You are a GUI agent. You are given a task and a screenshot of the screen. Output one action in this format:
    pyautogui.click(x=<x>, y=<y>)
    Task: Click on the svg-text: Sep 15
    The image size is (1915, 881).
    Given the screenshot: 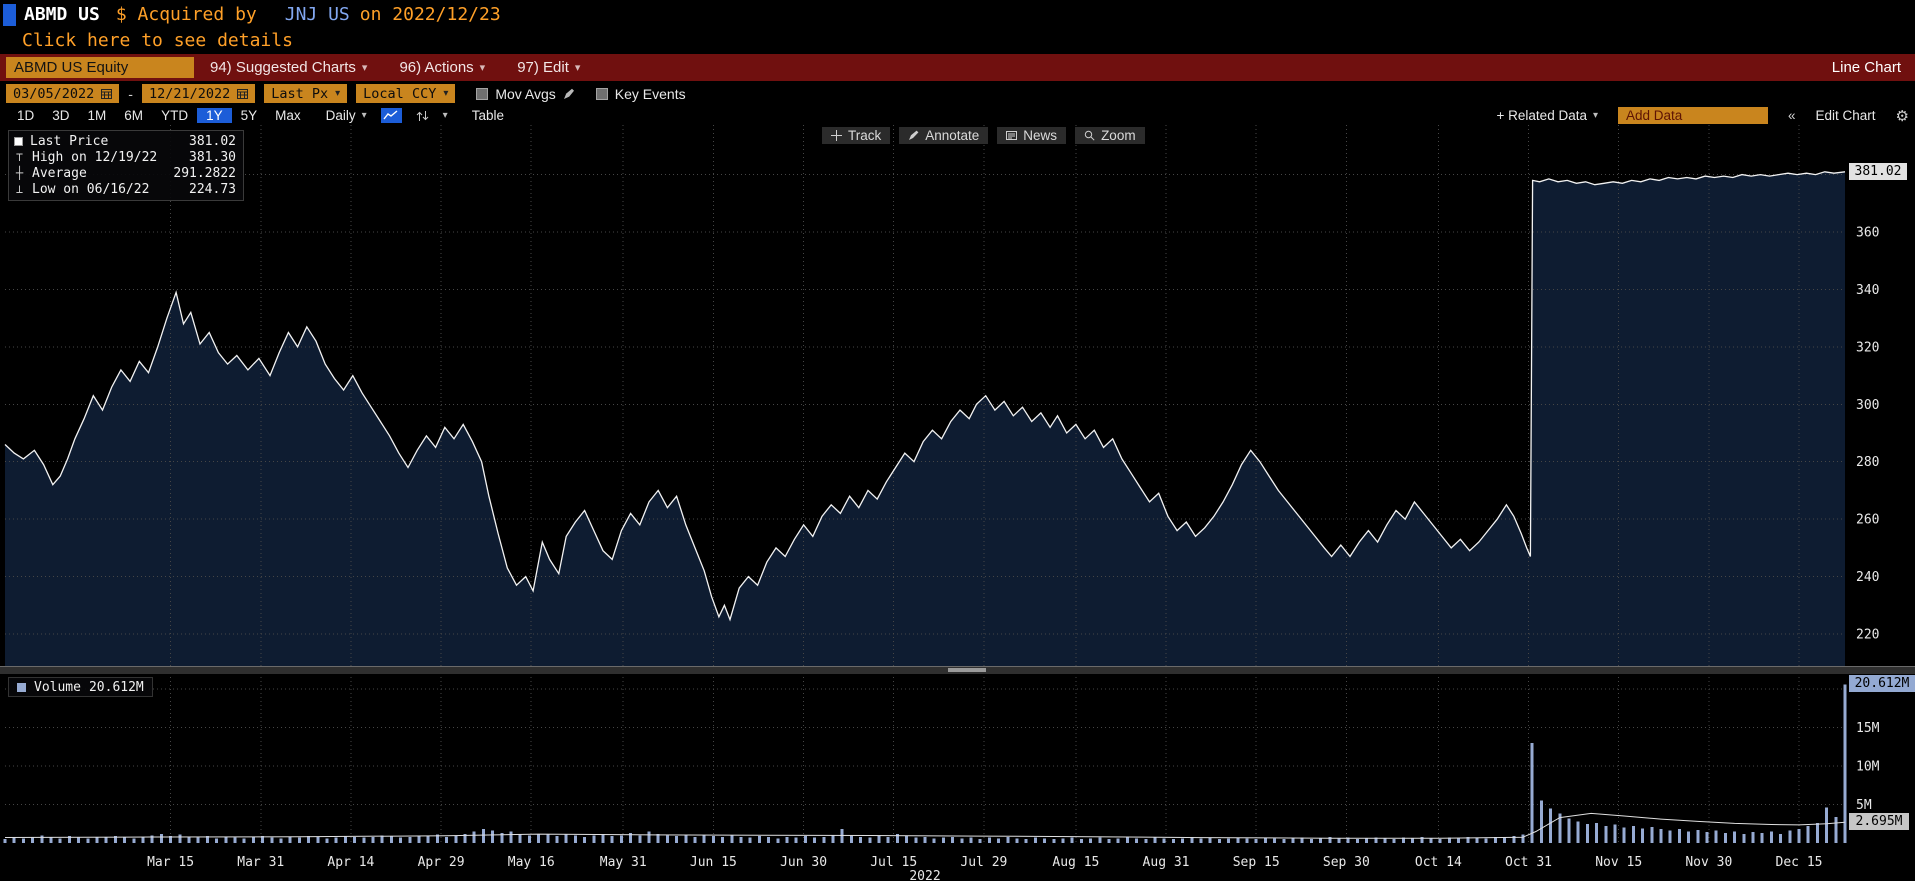 What is the action you would take?
    pyautogui.click(x=1256, y=862)
    